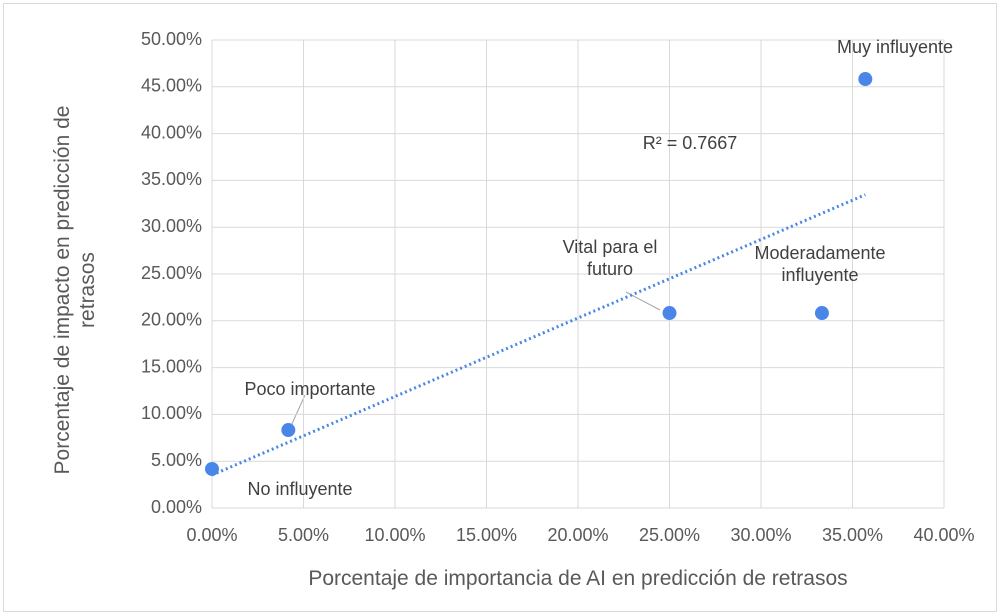 The height and width of the screenshot is (616, 1000). I want to click on y-tick-label: 10.00%, so click(171, 413).